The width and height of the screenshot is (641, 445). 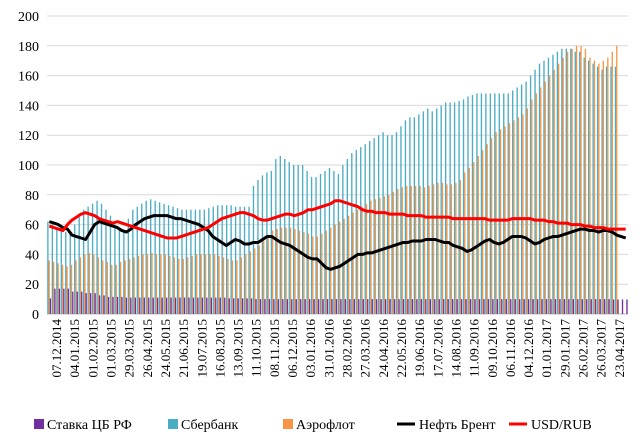 What do you see at coordinates (28, 166) in the screenshot?
I see `y-tick-label: 100` at bounding box center [28, 166].